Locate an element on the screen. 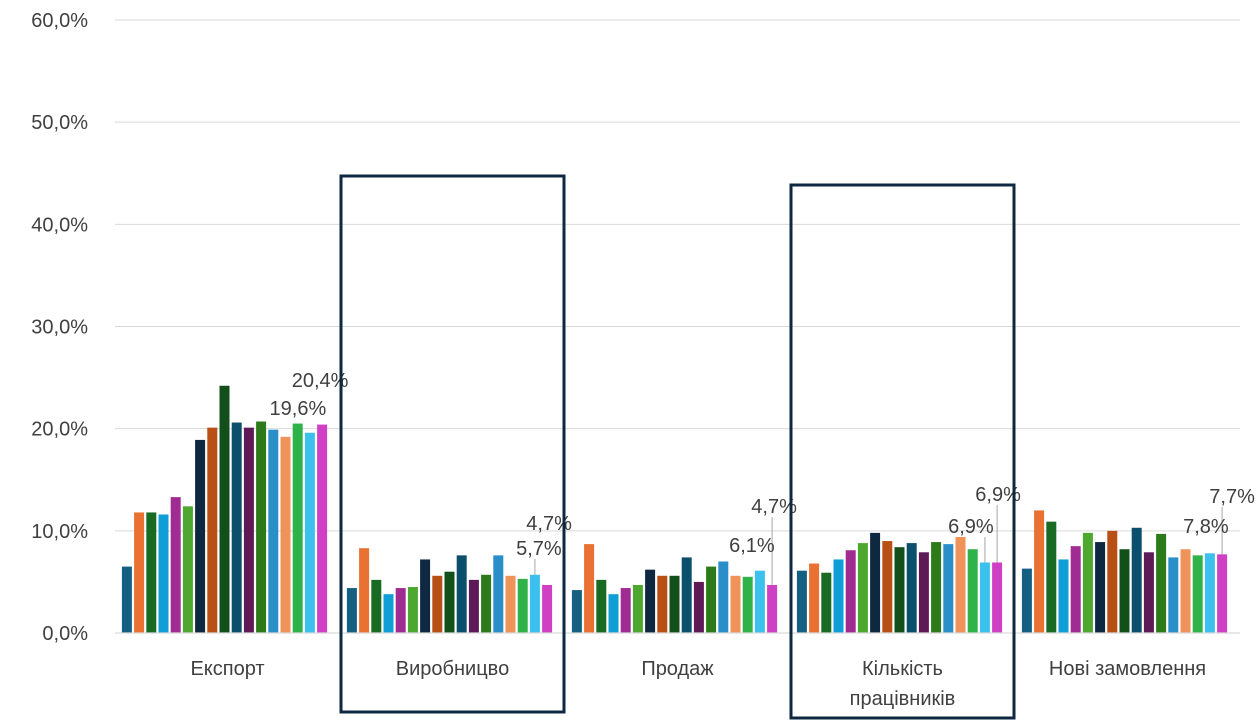 The width and height of the screenshot is (1256, 721). y-tick-label: 30,0% is located at coordinates (59, 328).